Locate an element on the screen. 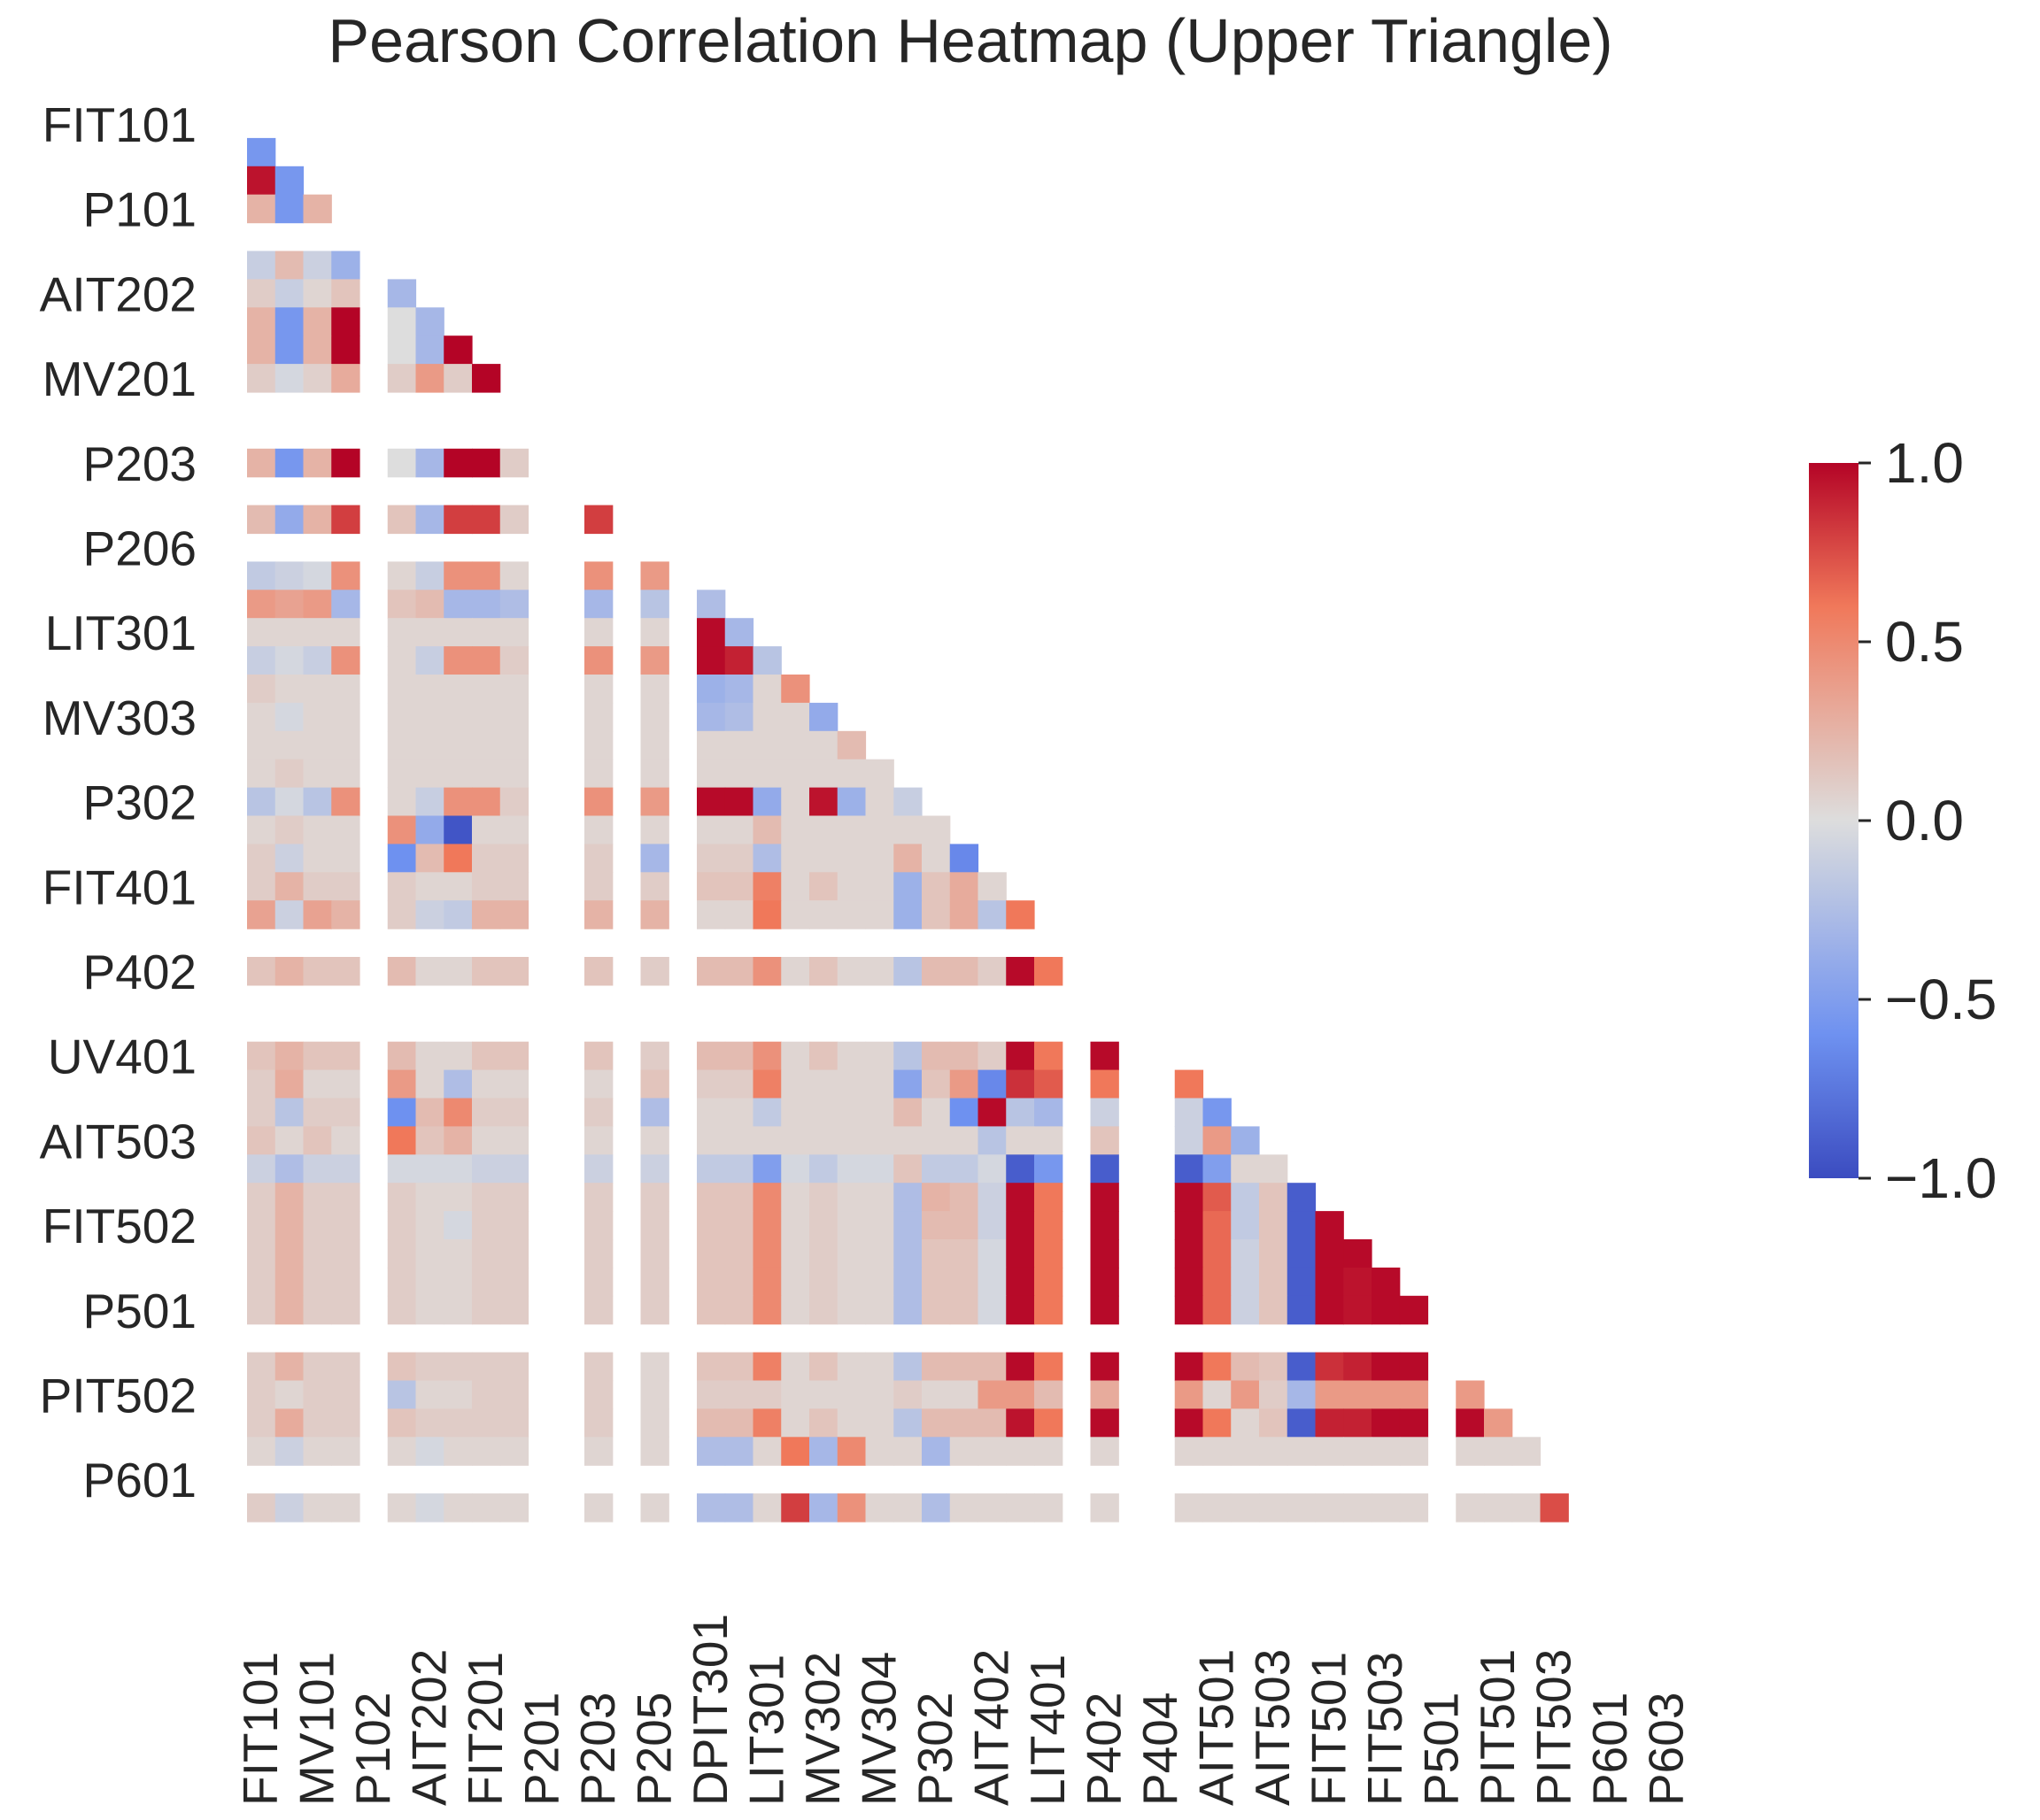 This screenshot has height=1820, width=2040. y-tick-label: FIT502 is located at coordinates (119, 1226).